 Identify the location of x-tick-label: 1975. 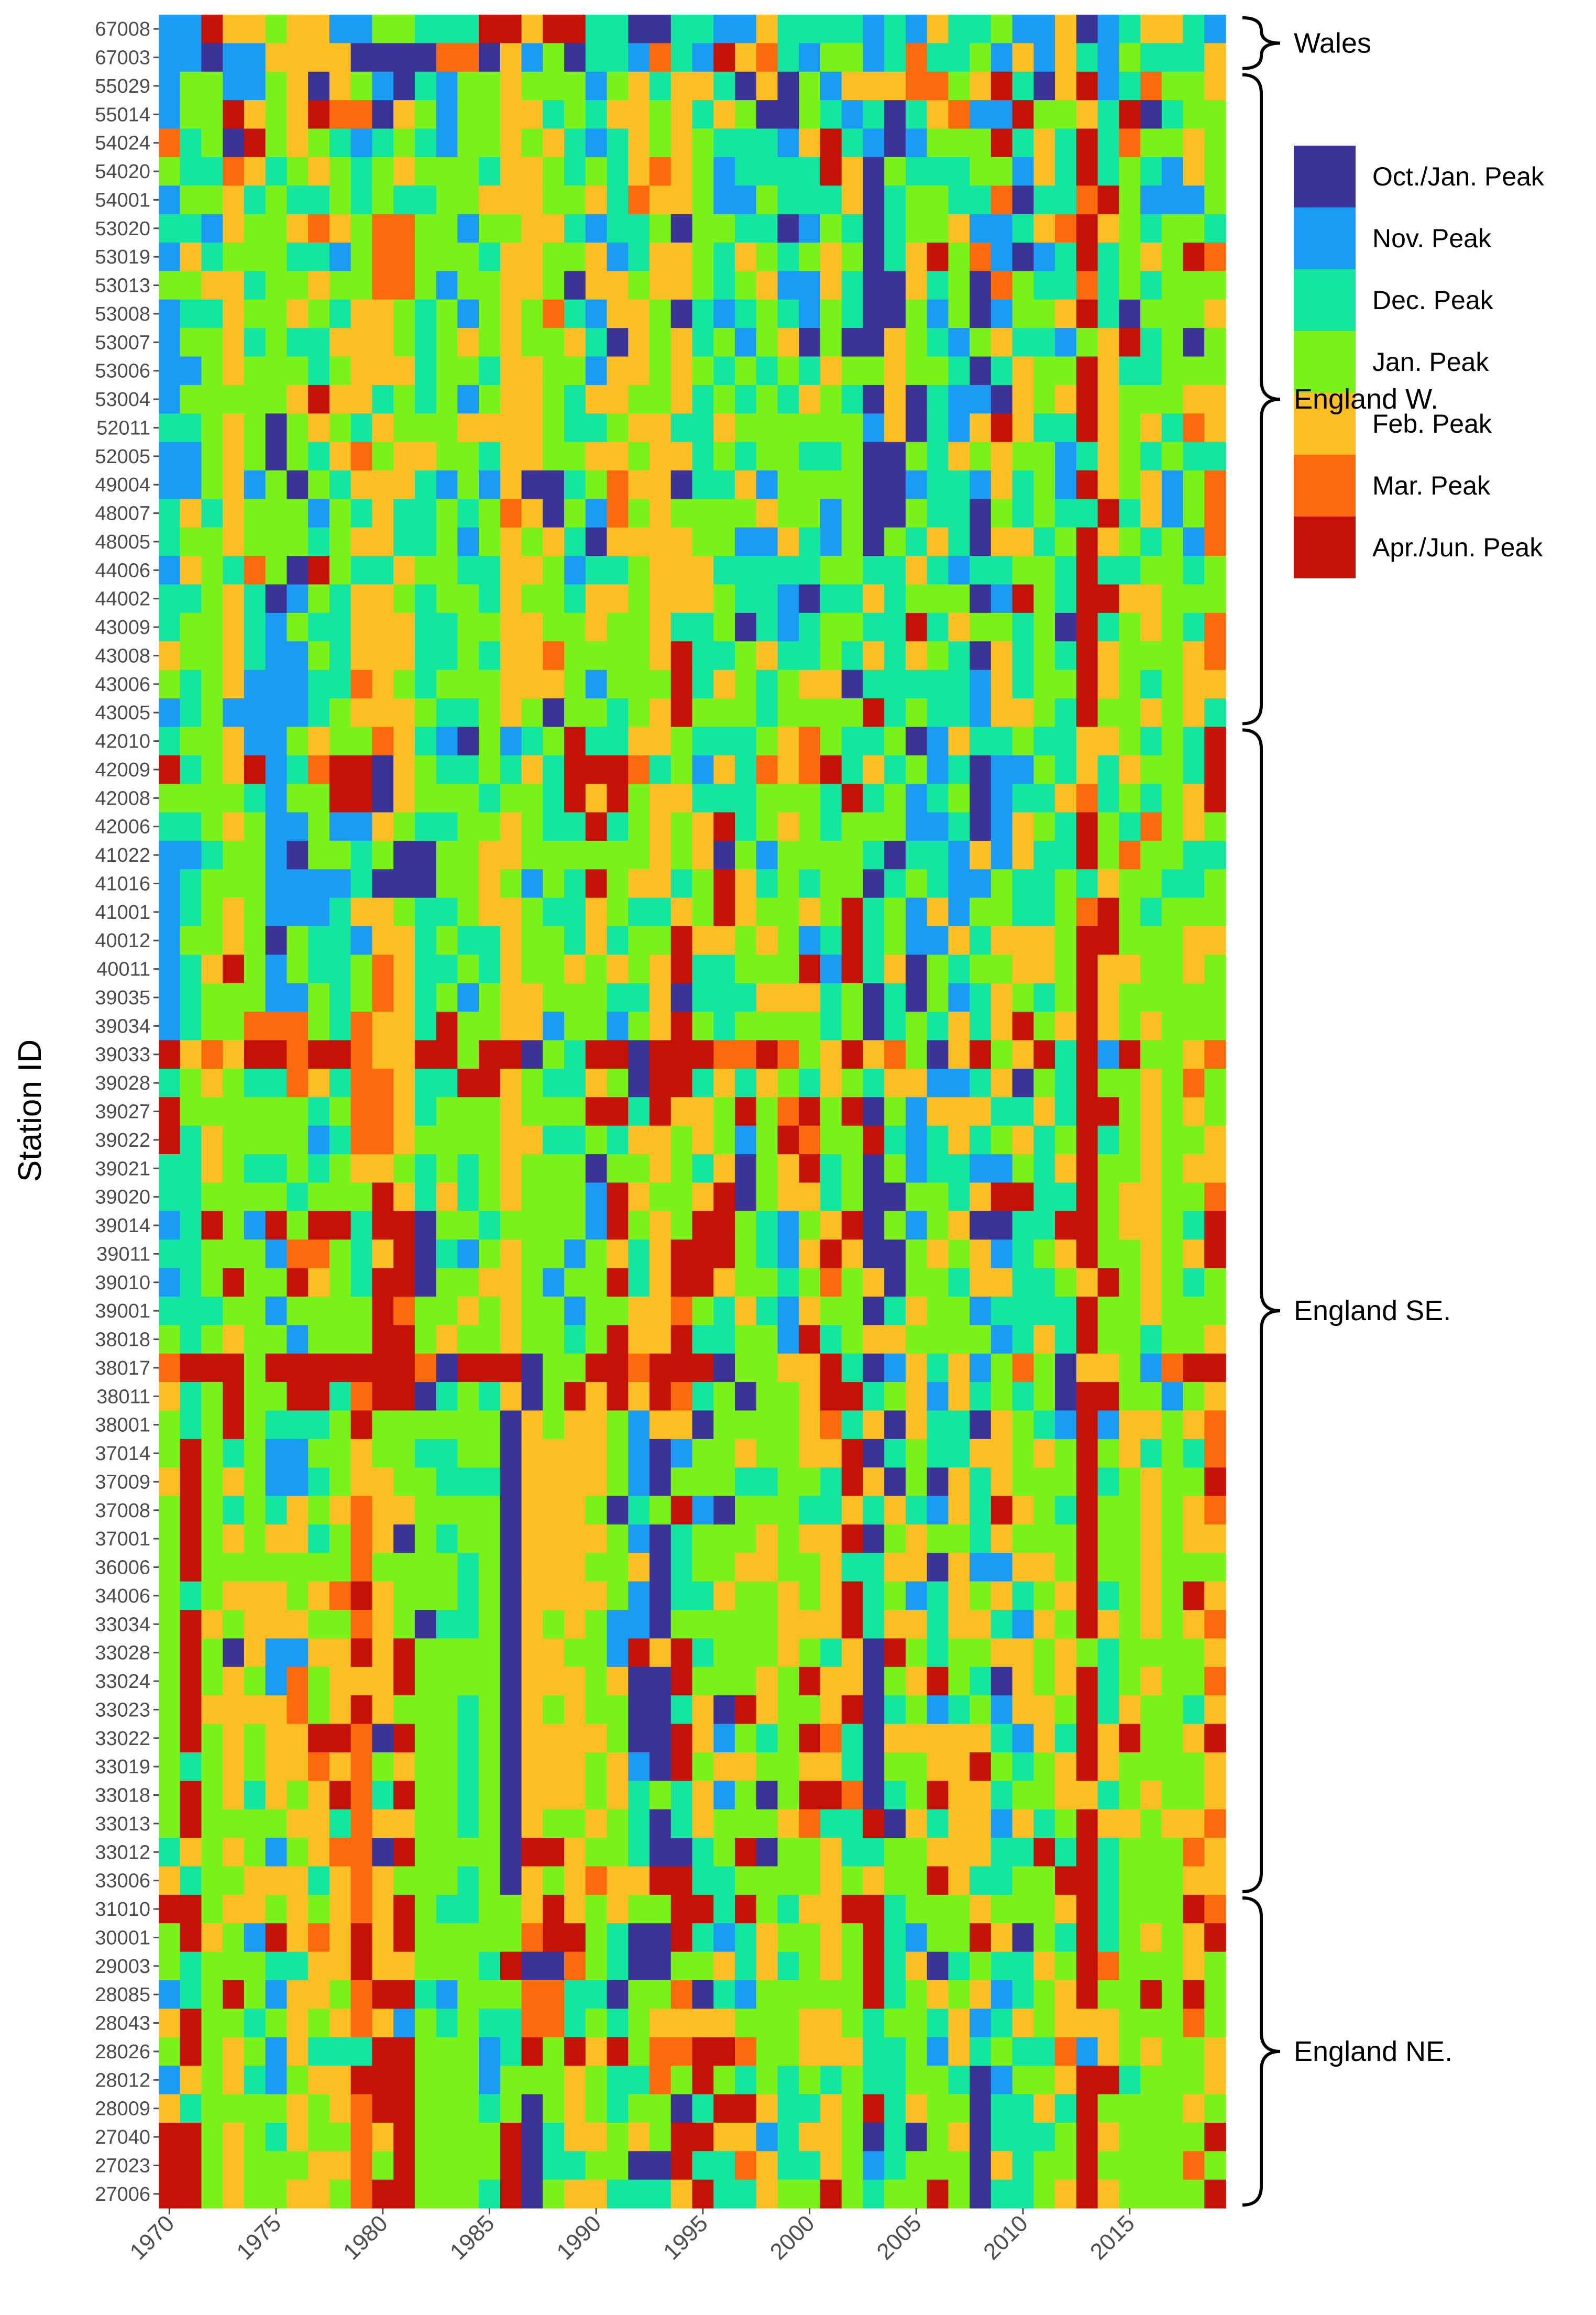
(259, 2237).